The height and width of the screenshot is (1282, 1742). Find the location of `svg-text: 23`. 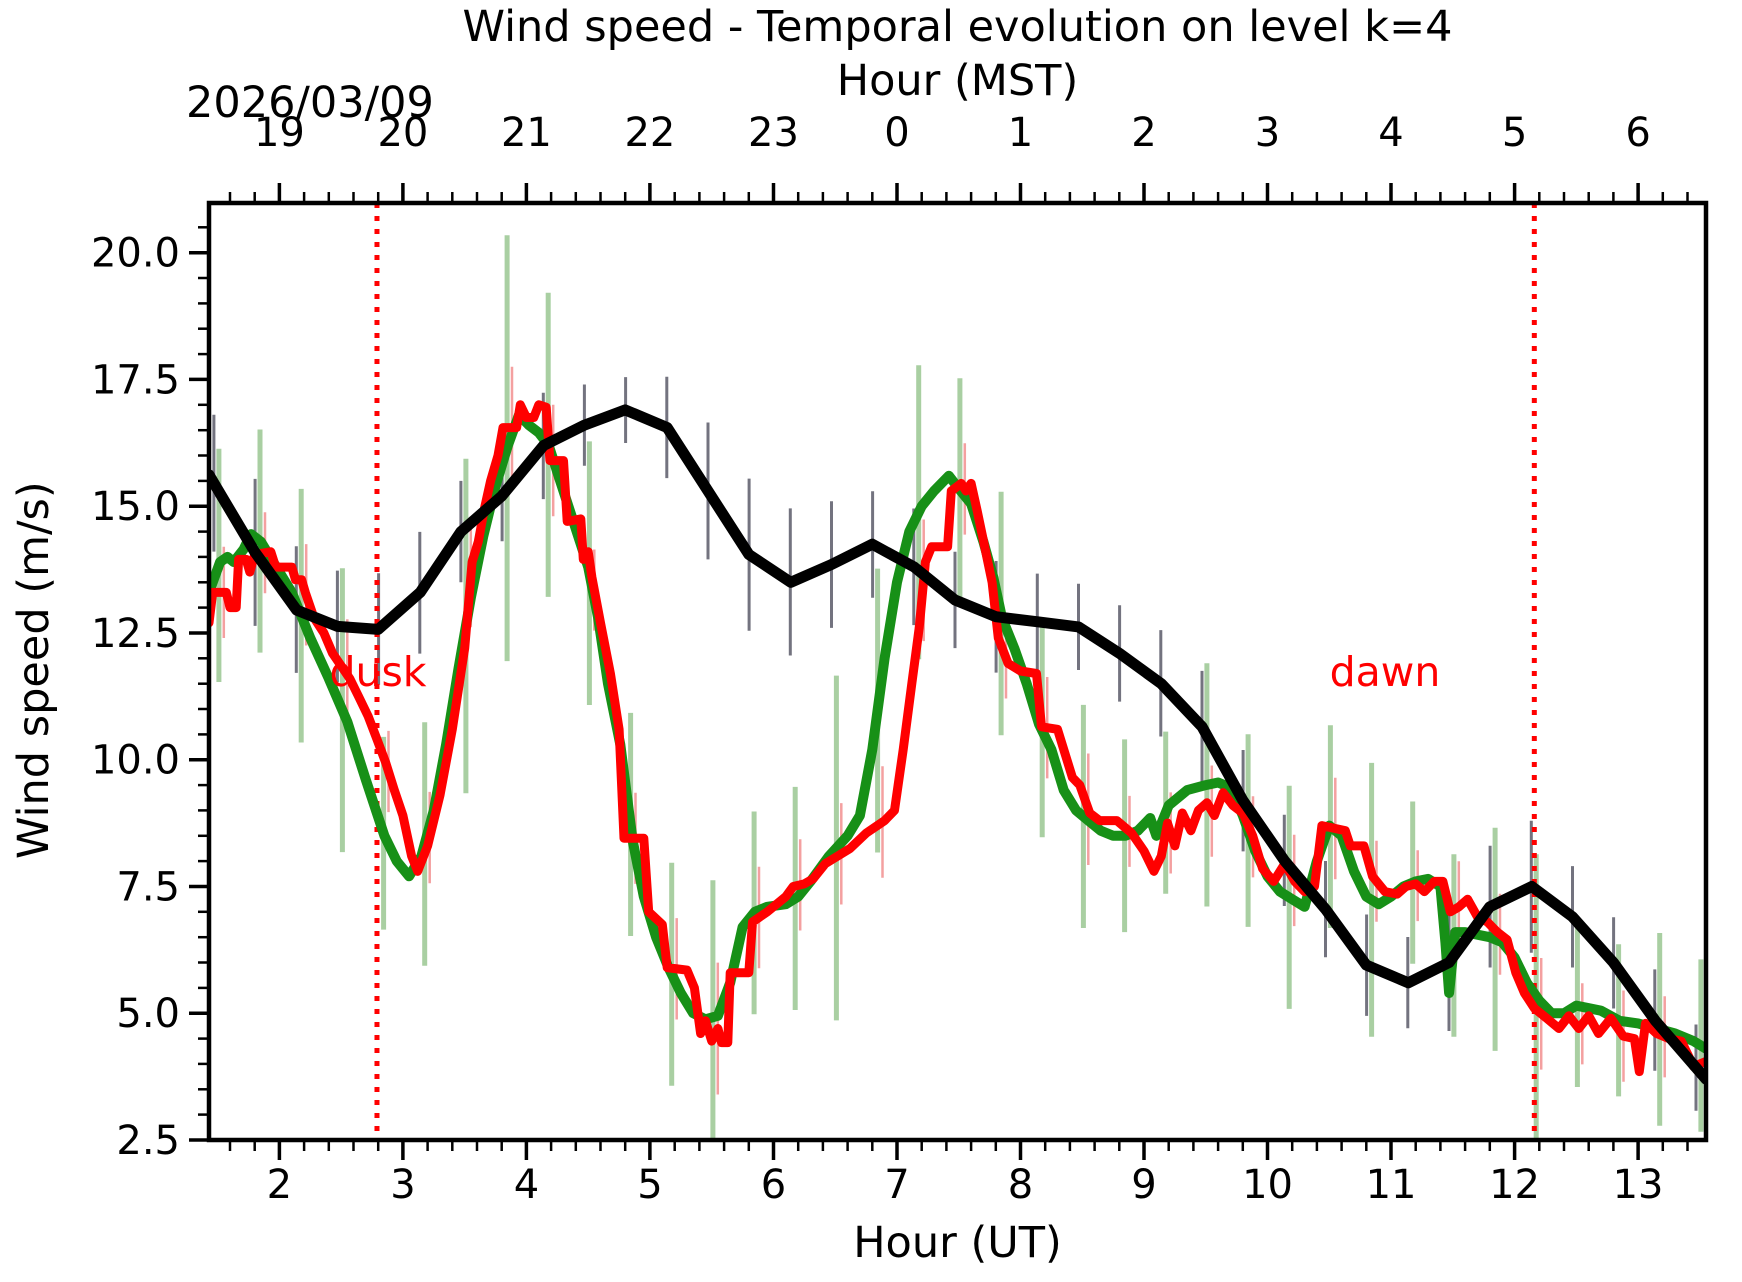

svg-text: 23 is located at coordinates (773, 133).